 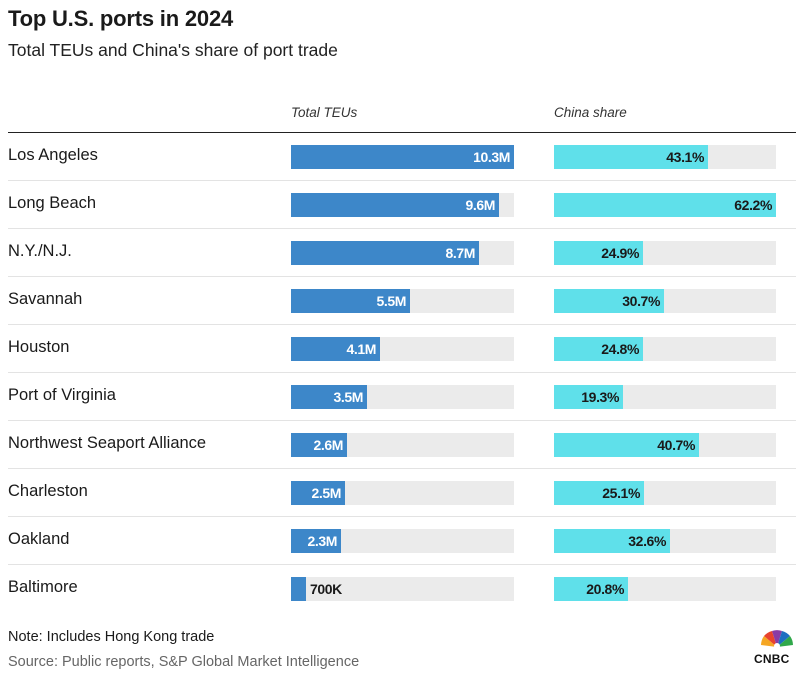 I want to click on china-share-bar-track: 32.6%, so click(x=665, y=541).